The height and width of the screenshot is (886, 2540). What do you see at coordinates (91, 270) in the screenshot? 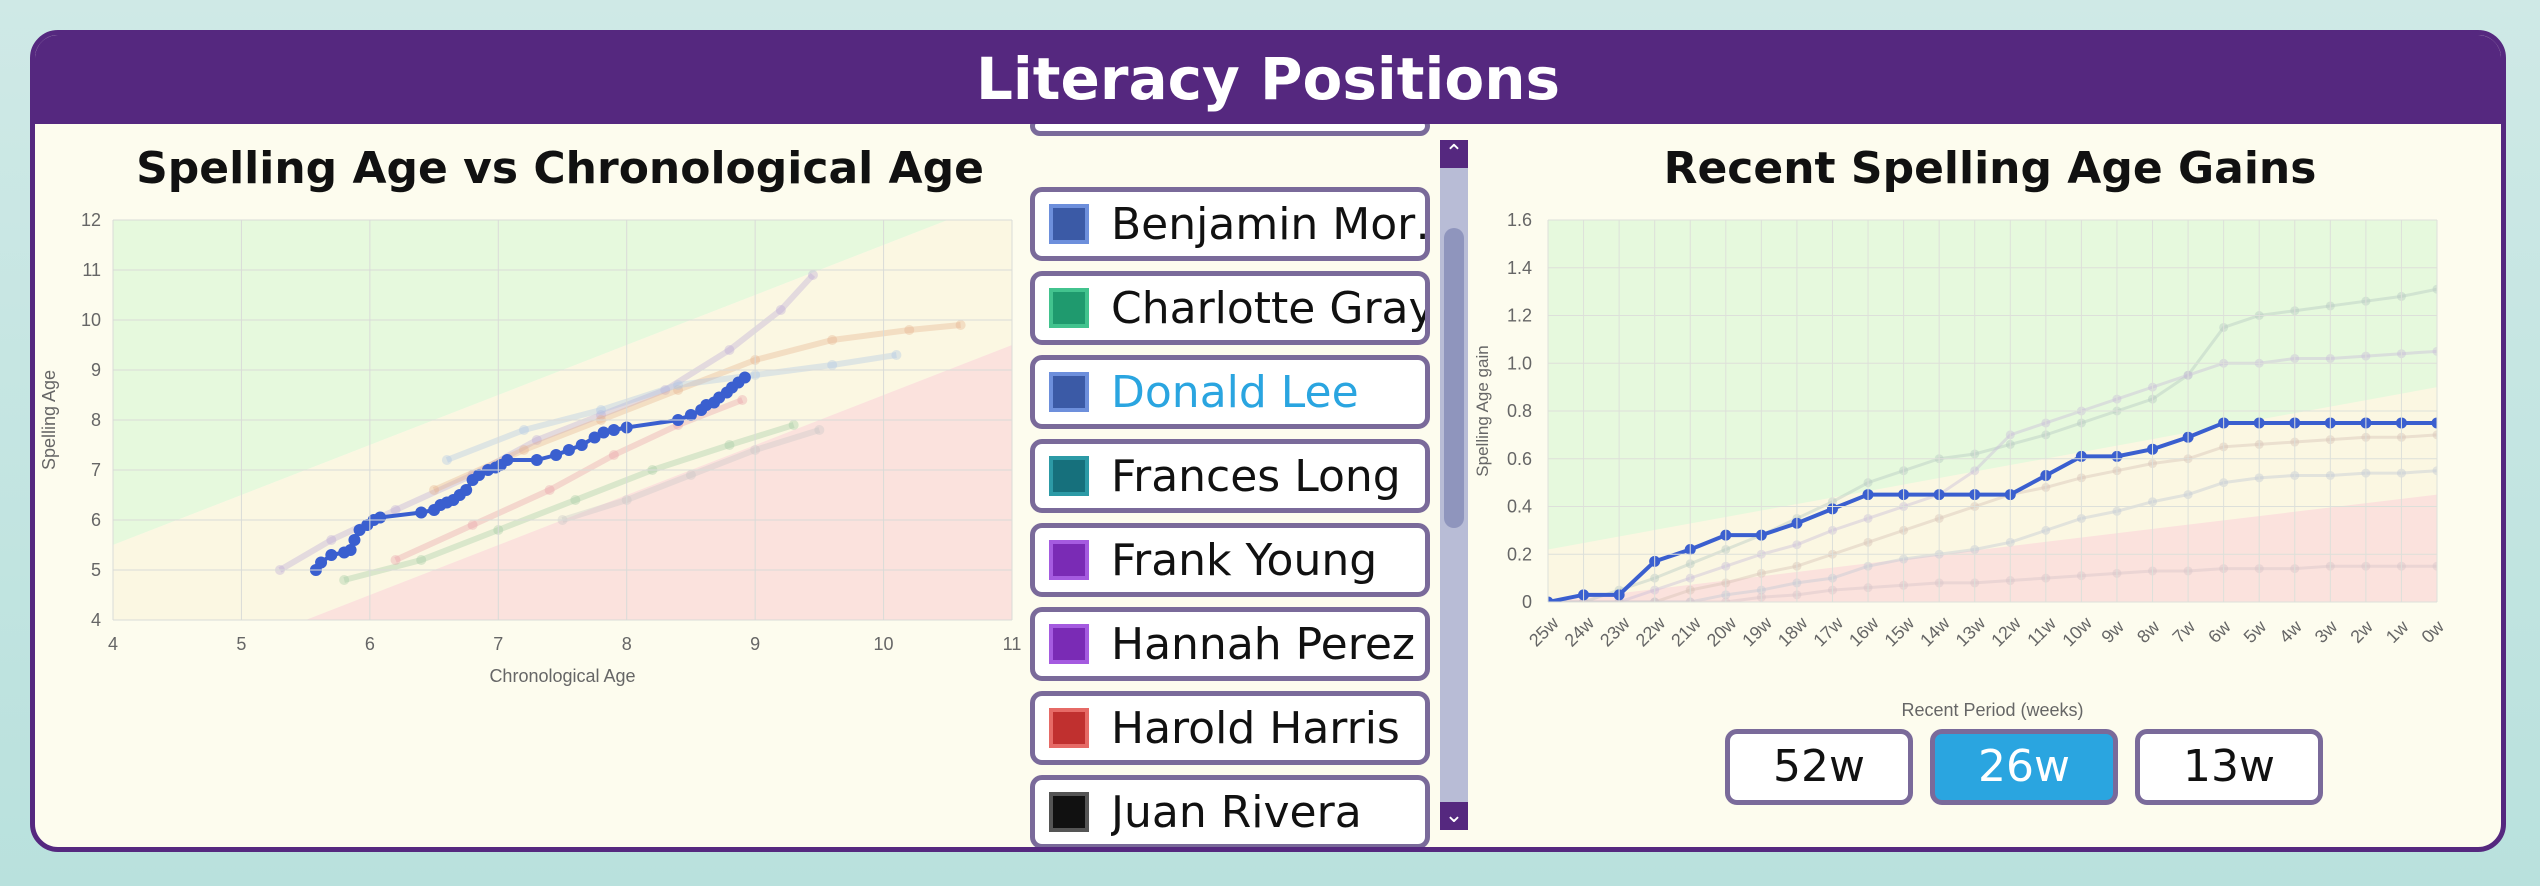
I see `y-tick-label: 11` at bounding box center [91, 270].